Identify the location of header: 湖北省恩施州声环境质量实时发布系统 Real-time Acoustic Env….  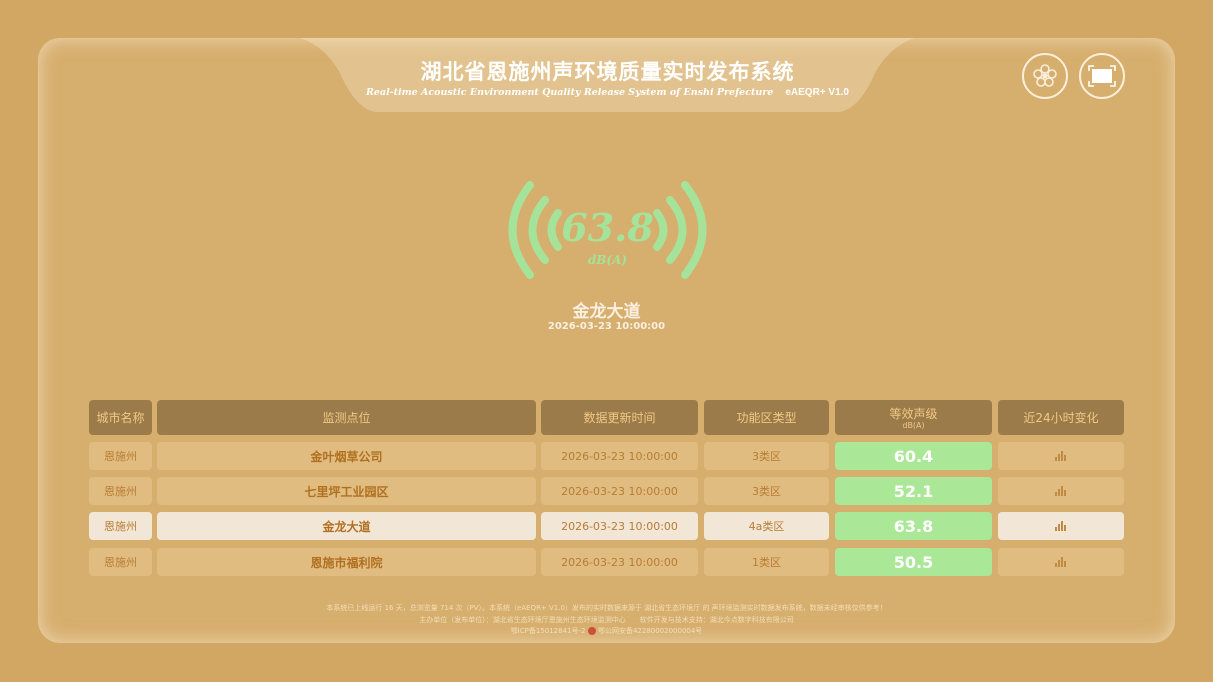
(607, 75).